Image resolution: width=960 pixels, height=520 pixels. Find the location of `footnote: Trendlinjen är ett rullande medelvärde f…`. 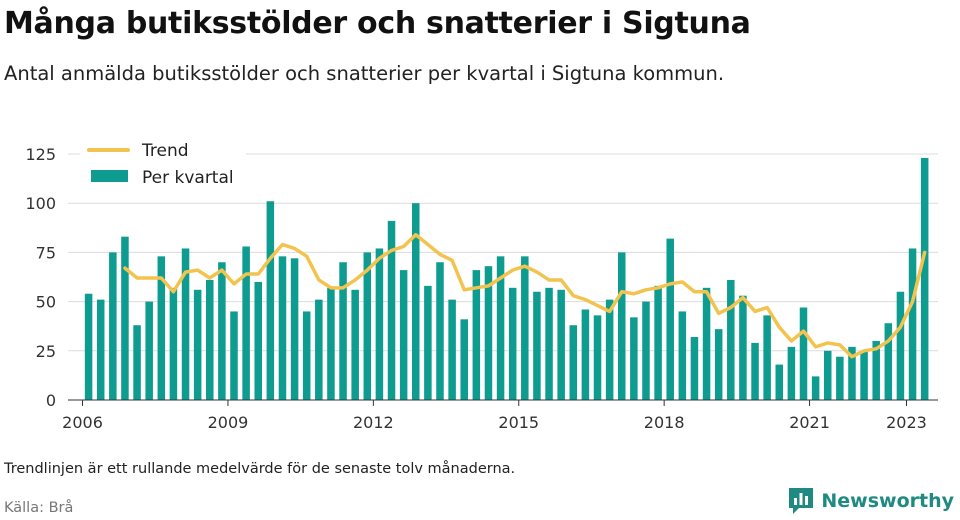

footnote: Trendlinjen är ett rullande medelvärde f… is located at coordinates (260, 469).